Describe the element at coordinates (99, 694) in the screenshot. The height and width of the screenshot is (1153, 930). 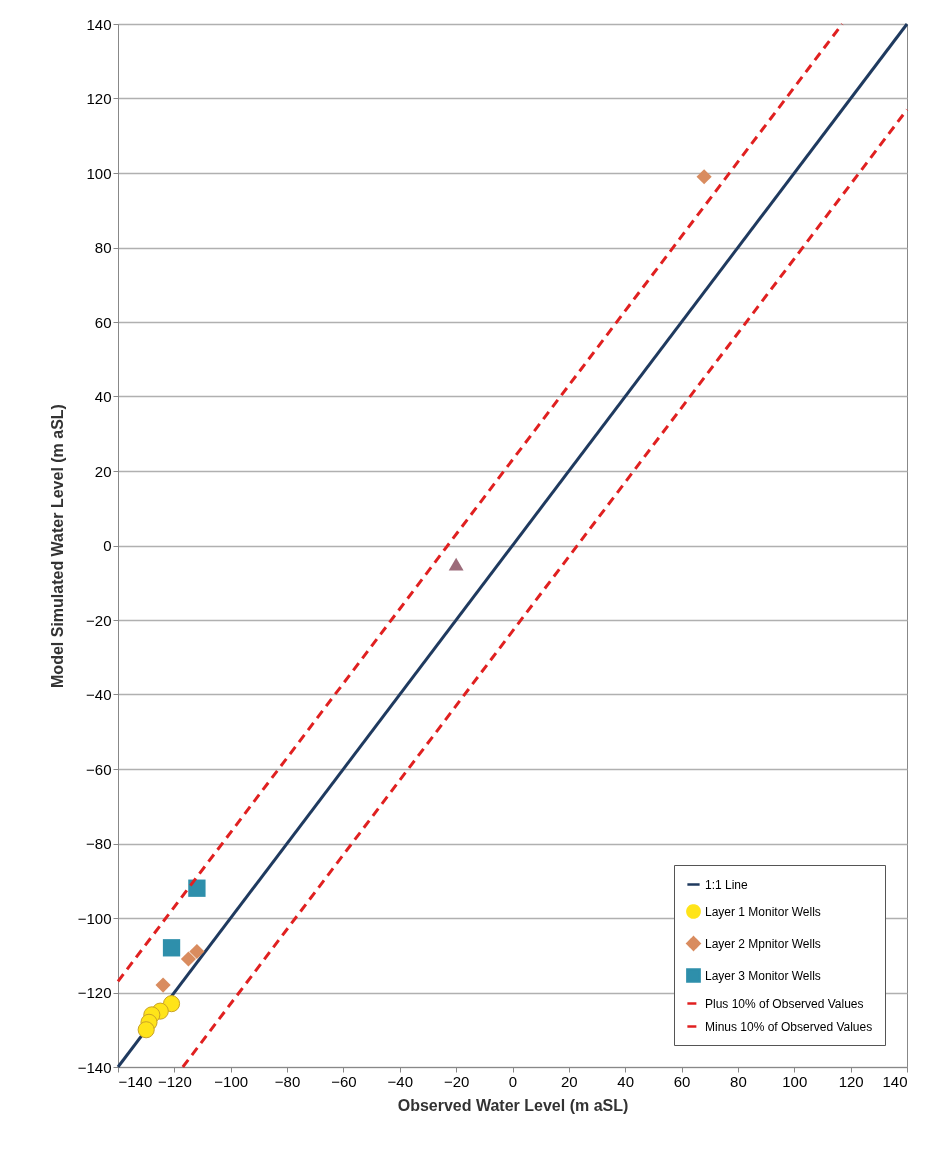
I see `y-tick-label: −40` at that location.